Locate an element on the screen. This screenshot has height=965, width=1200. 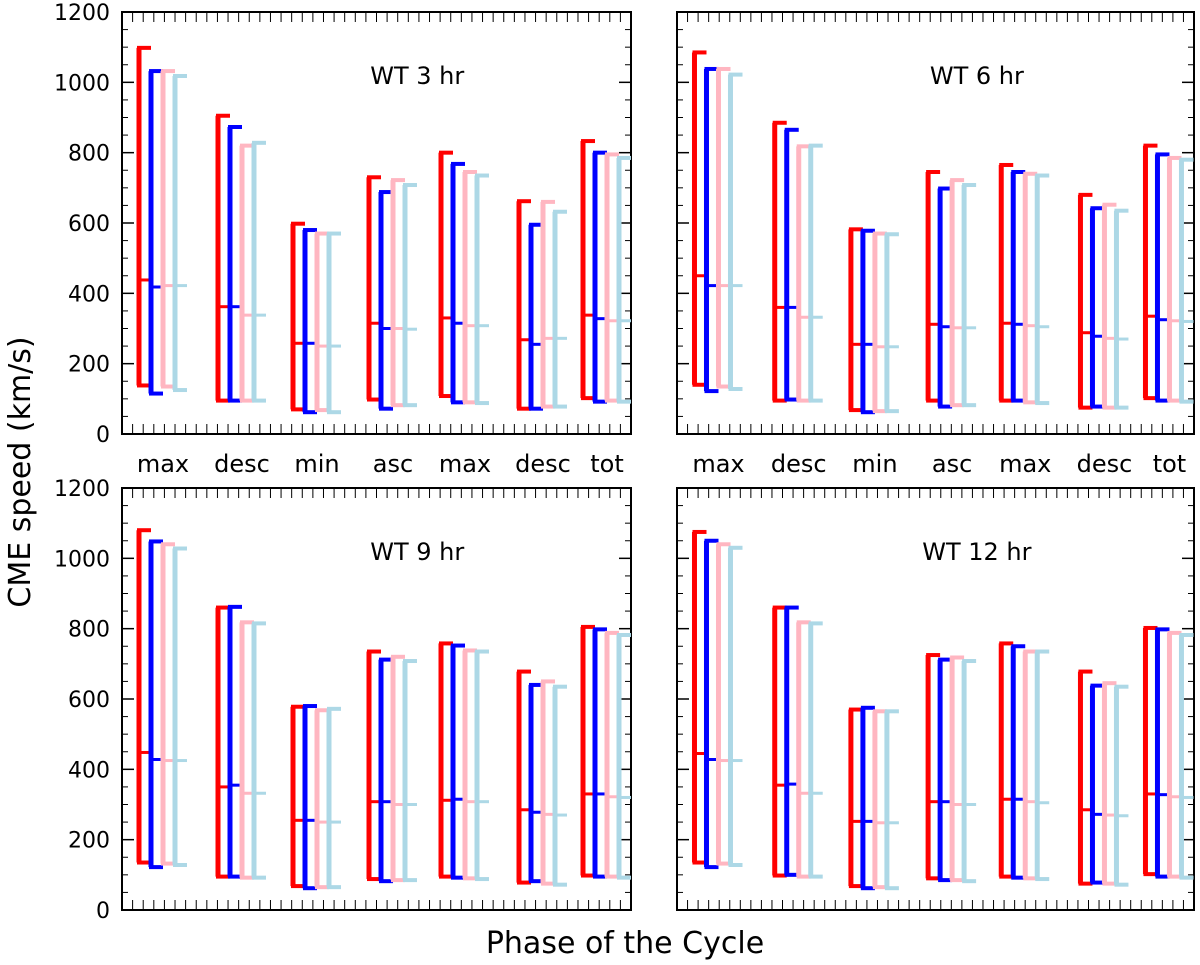
chart-title: WT 9 hr is located at coordinates (417, 552).